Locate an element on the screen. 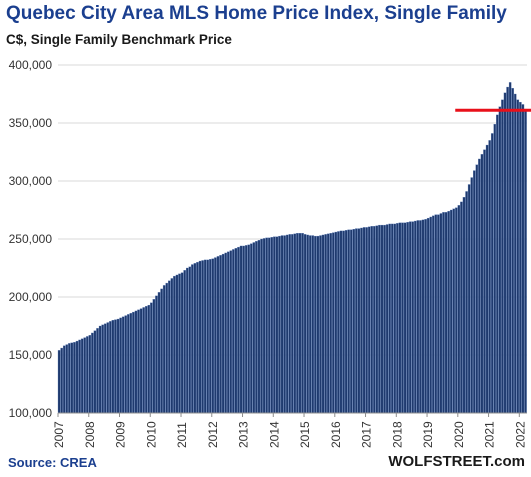 The image size is (531, 477). x-tick-label: 2011 is located at coordinates (182, 435).